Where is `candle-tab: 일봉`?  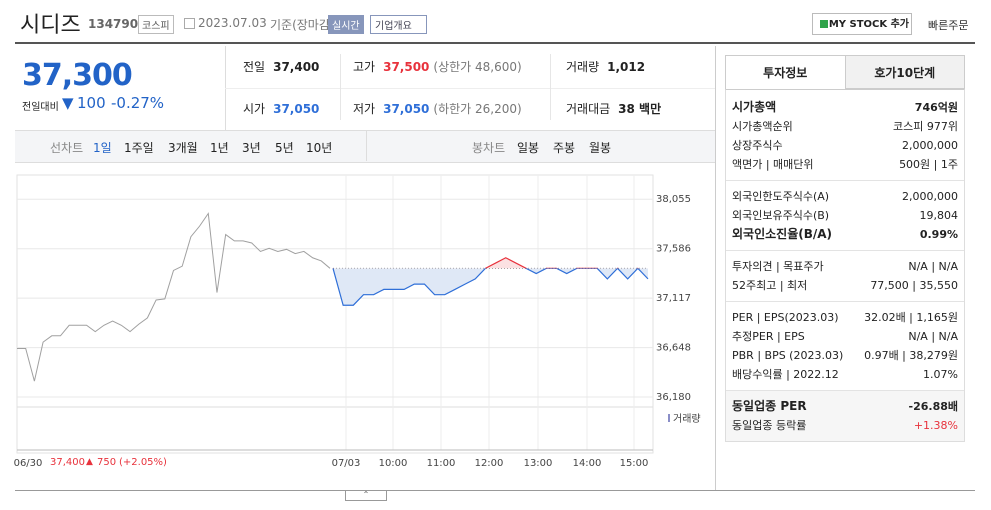
candle-tab: 일봉 is located at coordinates (528, 148).